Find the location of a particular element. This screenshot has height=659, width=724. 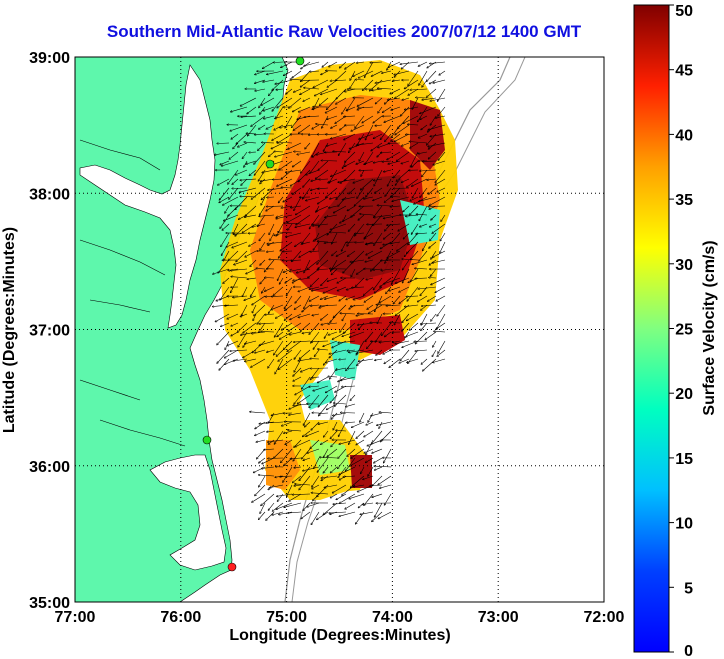

pamlico-sound is located at coordinates (188, 512).